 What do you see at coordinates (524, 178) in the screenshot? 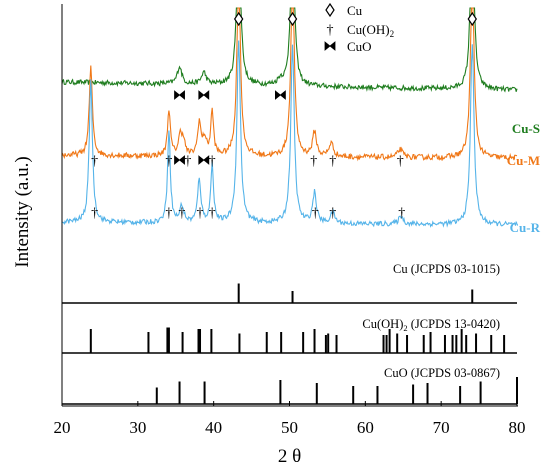
I see `series-labels: Cu-S Cu-M Cu-R` at bounding box center [524, 178].